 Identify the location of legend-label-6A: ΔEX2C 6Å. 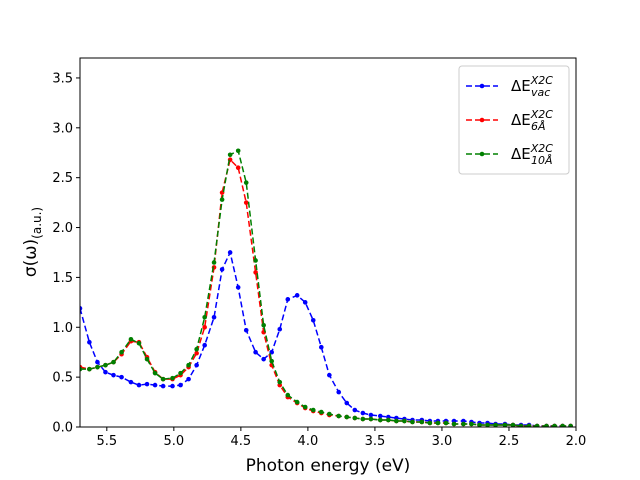
(532, 120).